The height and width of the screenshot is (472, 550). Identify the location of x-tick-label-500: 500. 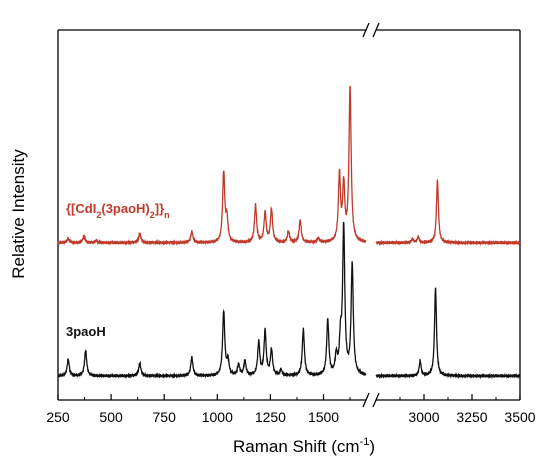
(111, 417).